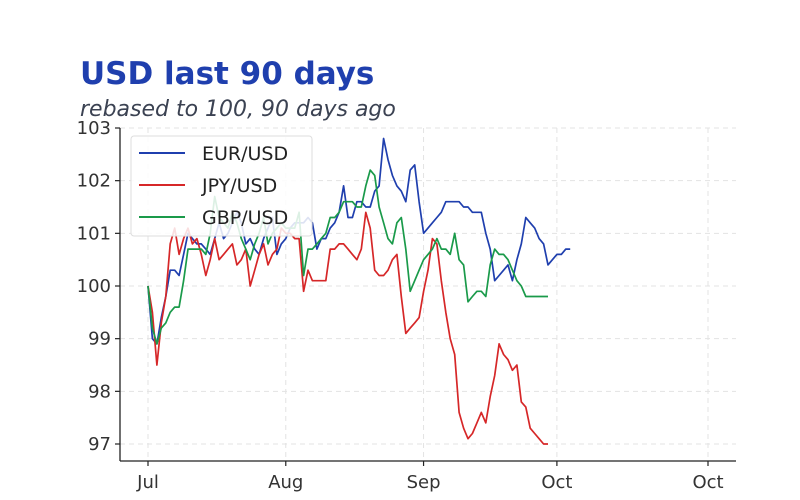 This screenshot has height=500, width=800. I want to click on y-tick-label: 103, so click(94, 128).